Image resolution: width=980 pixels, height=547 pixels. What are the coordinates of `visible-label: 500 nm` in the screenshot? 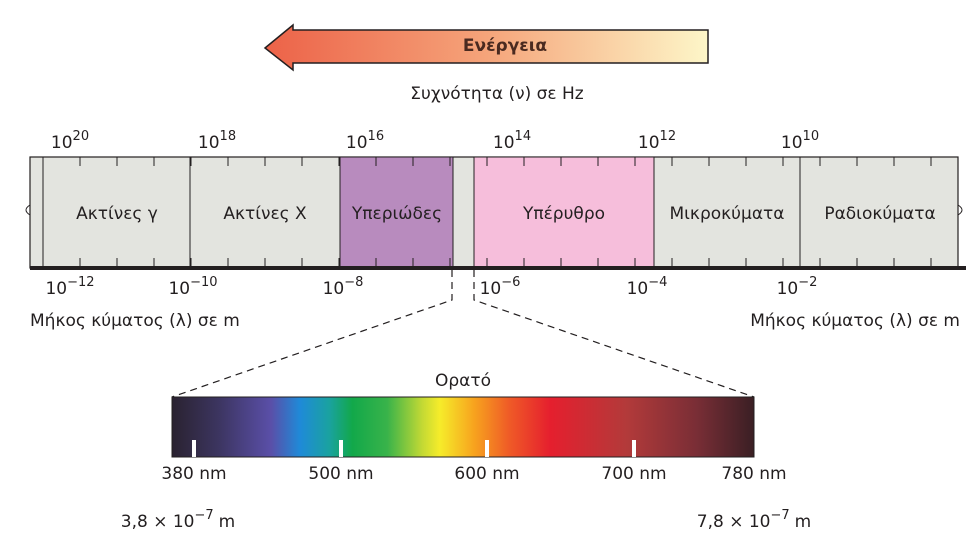 It's located at (340, 474).